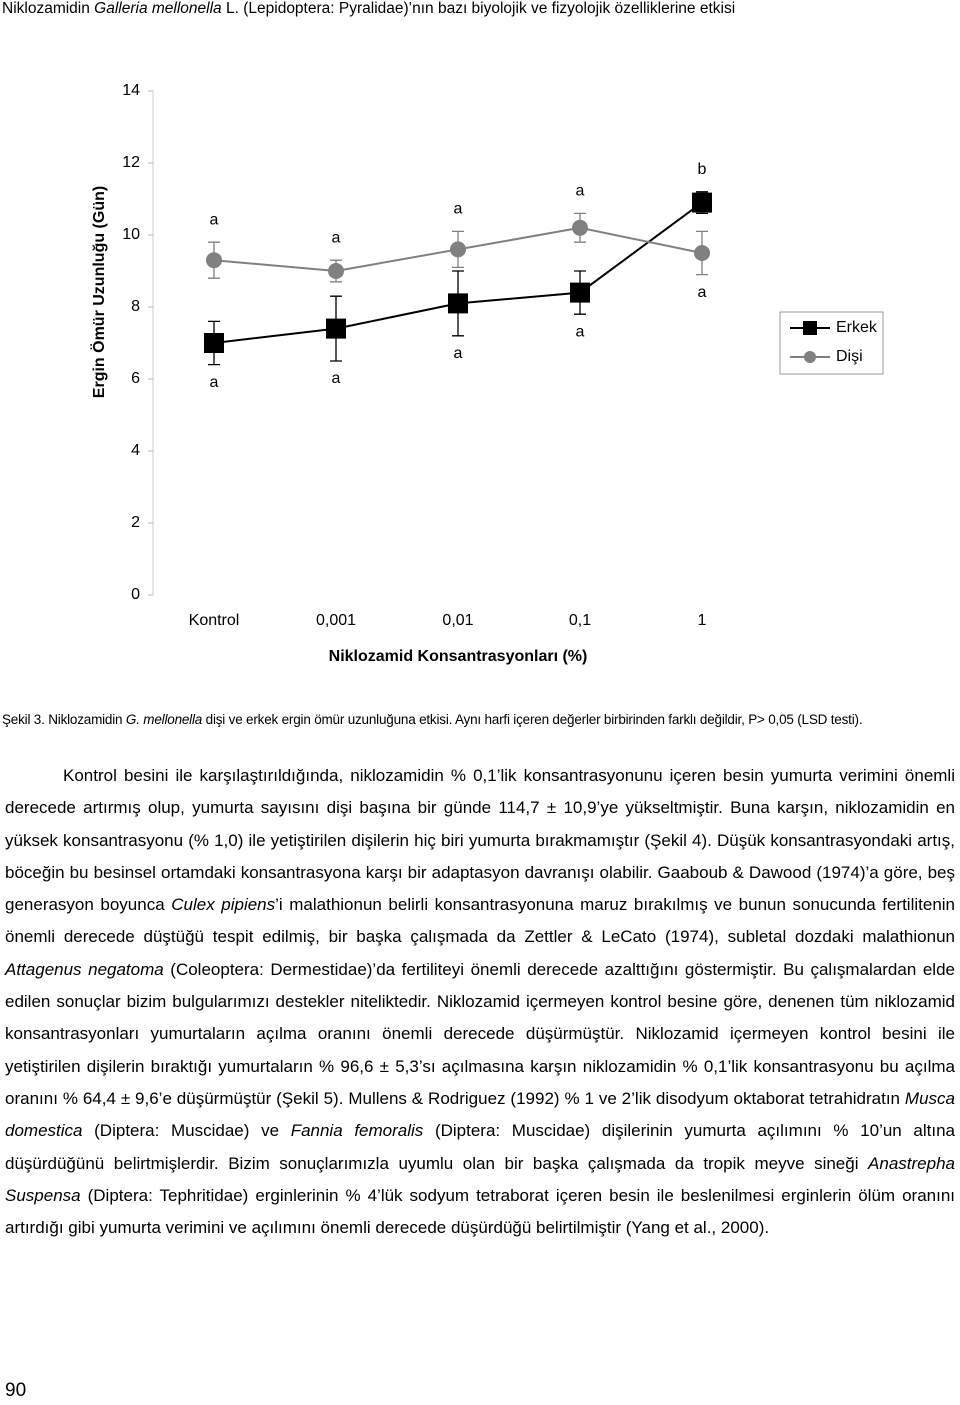 The height and width of the screenshot is (1405, 960). Describe the element at coordinates (702, 620) in the screenshot. I see `x-tick-label: 1` at that location.